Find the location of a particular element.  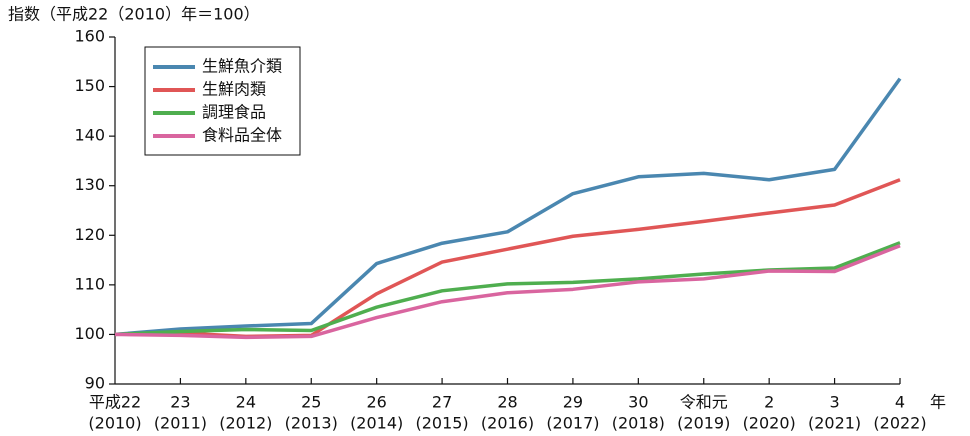

x-tick-year: (2011) is located at coordinates (180, 423).